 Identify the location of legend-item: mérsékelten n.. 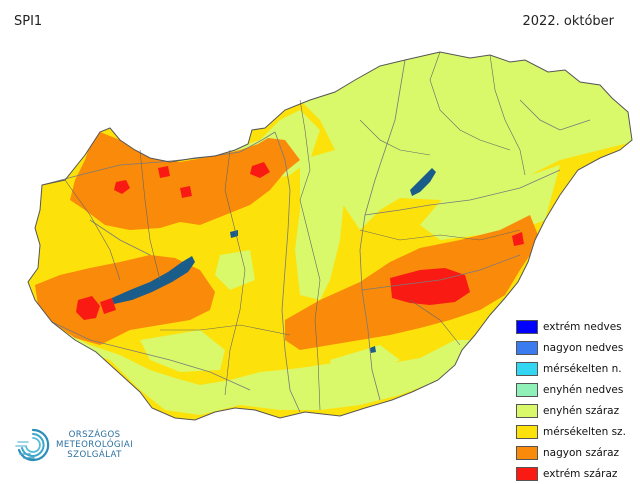
(576, 368).